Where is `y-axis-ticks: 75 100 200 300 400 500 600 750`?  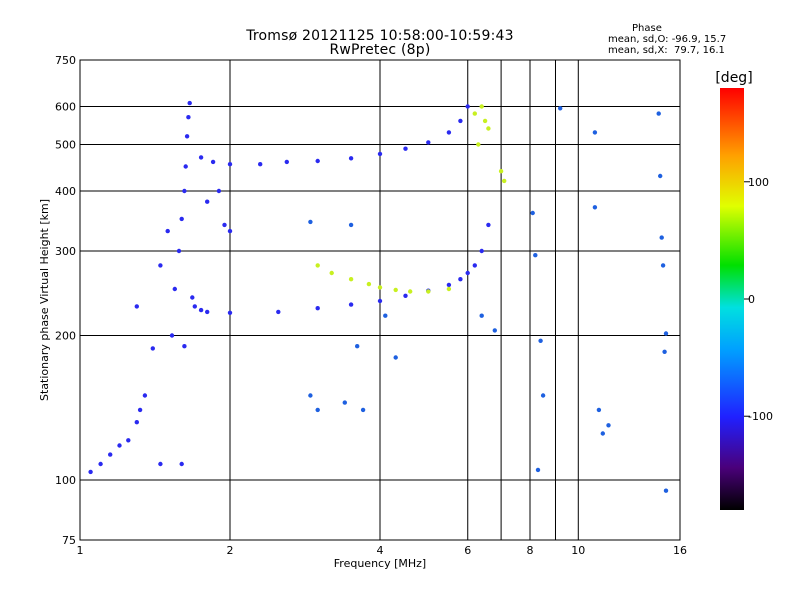 y-axis-ticks: 75 100 200 300 400 500 600 750 is located at coordinates (65, 300).